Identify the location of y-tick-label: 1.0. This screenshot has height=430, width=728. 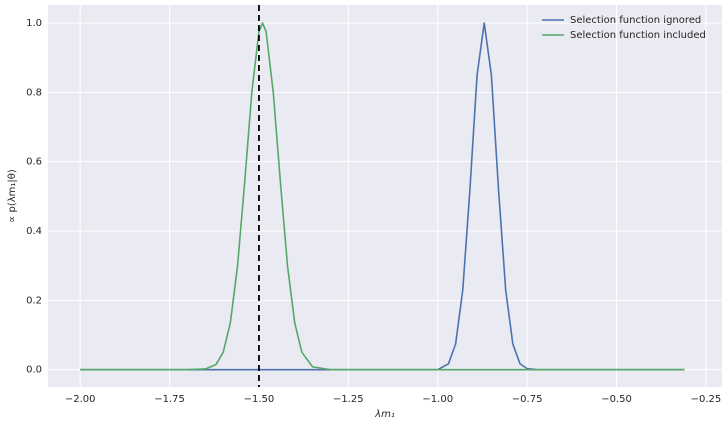
(34, 23).